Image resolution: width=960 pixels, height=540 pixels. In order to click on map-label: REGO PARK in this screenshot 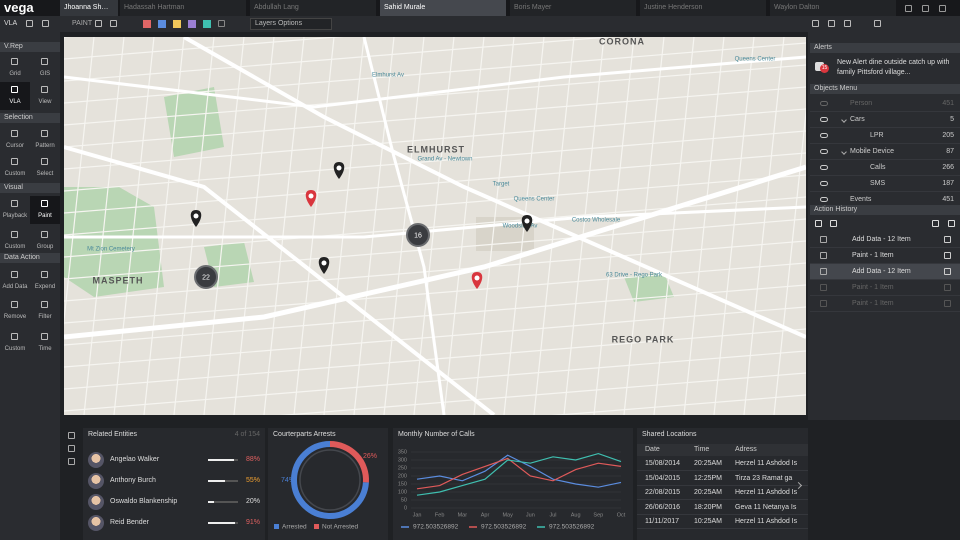, I will do `click(643, 339)`.